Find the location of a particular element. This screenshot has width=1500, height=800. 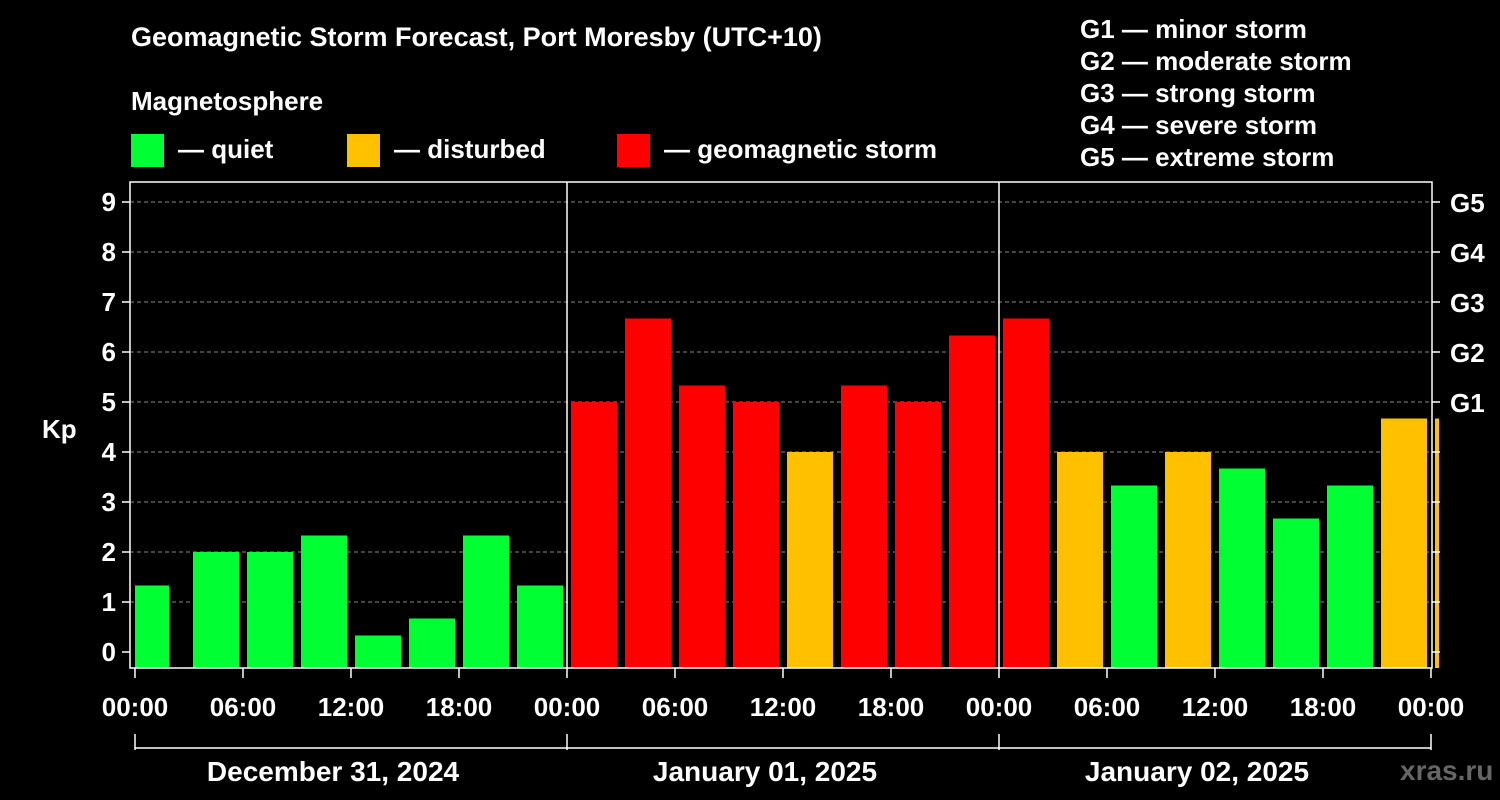

legend-label-storm: — geomagnetic storm is located at coordinates (801, 149).